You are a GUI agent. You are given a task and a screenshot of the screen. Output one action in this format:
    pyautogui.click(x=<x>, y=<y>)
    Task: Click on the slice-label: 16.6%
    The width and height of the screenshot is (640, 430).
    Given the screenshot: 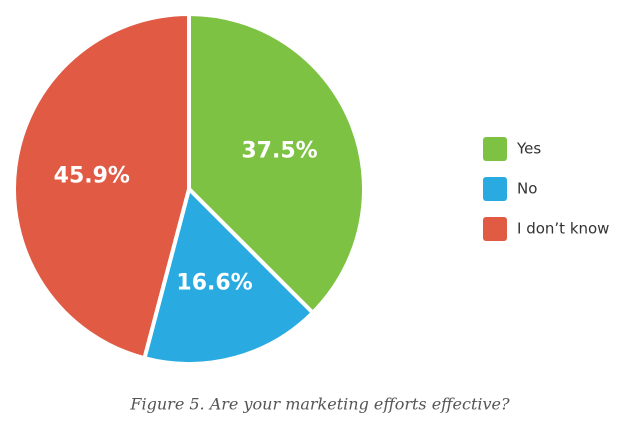 What is the action you would take?
    pyautogui.click(x=214, y=283)
    